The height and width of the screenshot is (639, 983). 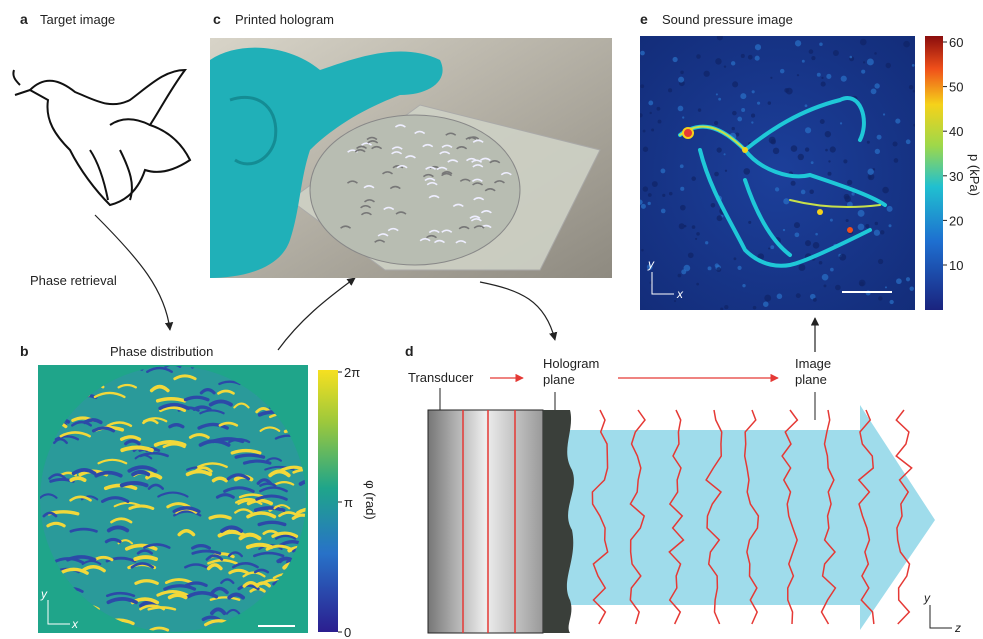 What do you see at coordinates (974, 175) in the screenshot?
I see `colorbar-label: p (kPa)` at bounding box center [974, 175].